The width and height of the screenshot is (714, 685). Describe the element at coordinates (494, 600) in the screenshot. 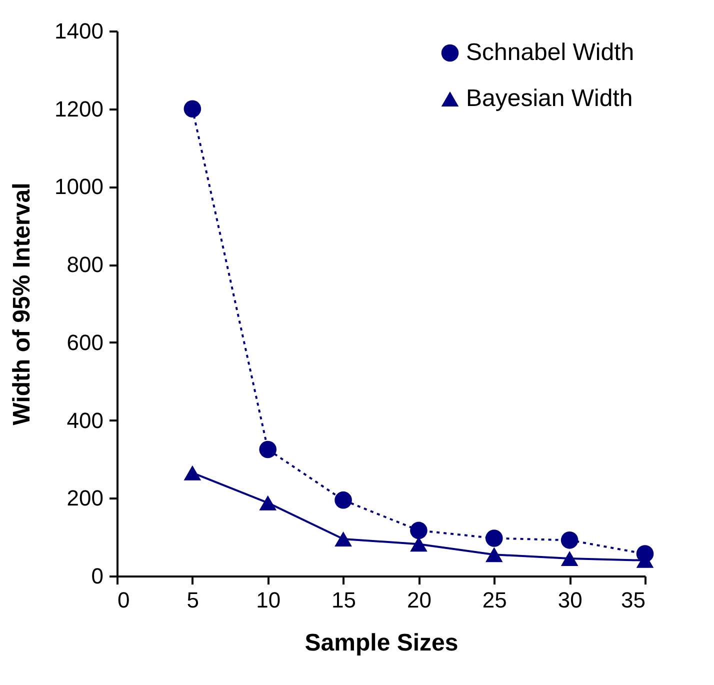

I see `x-tick-label: 25` at that location.